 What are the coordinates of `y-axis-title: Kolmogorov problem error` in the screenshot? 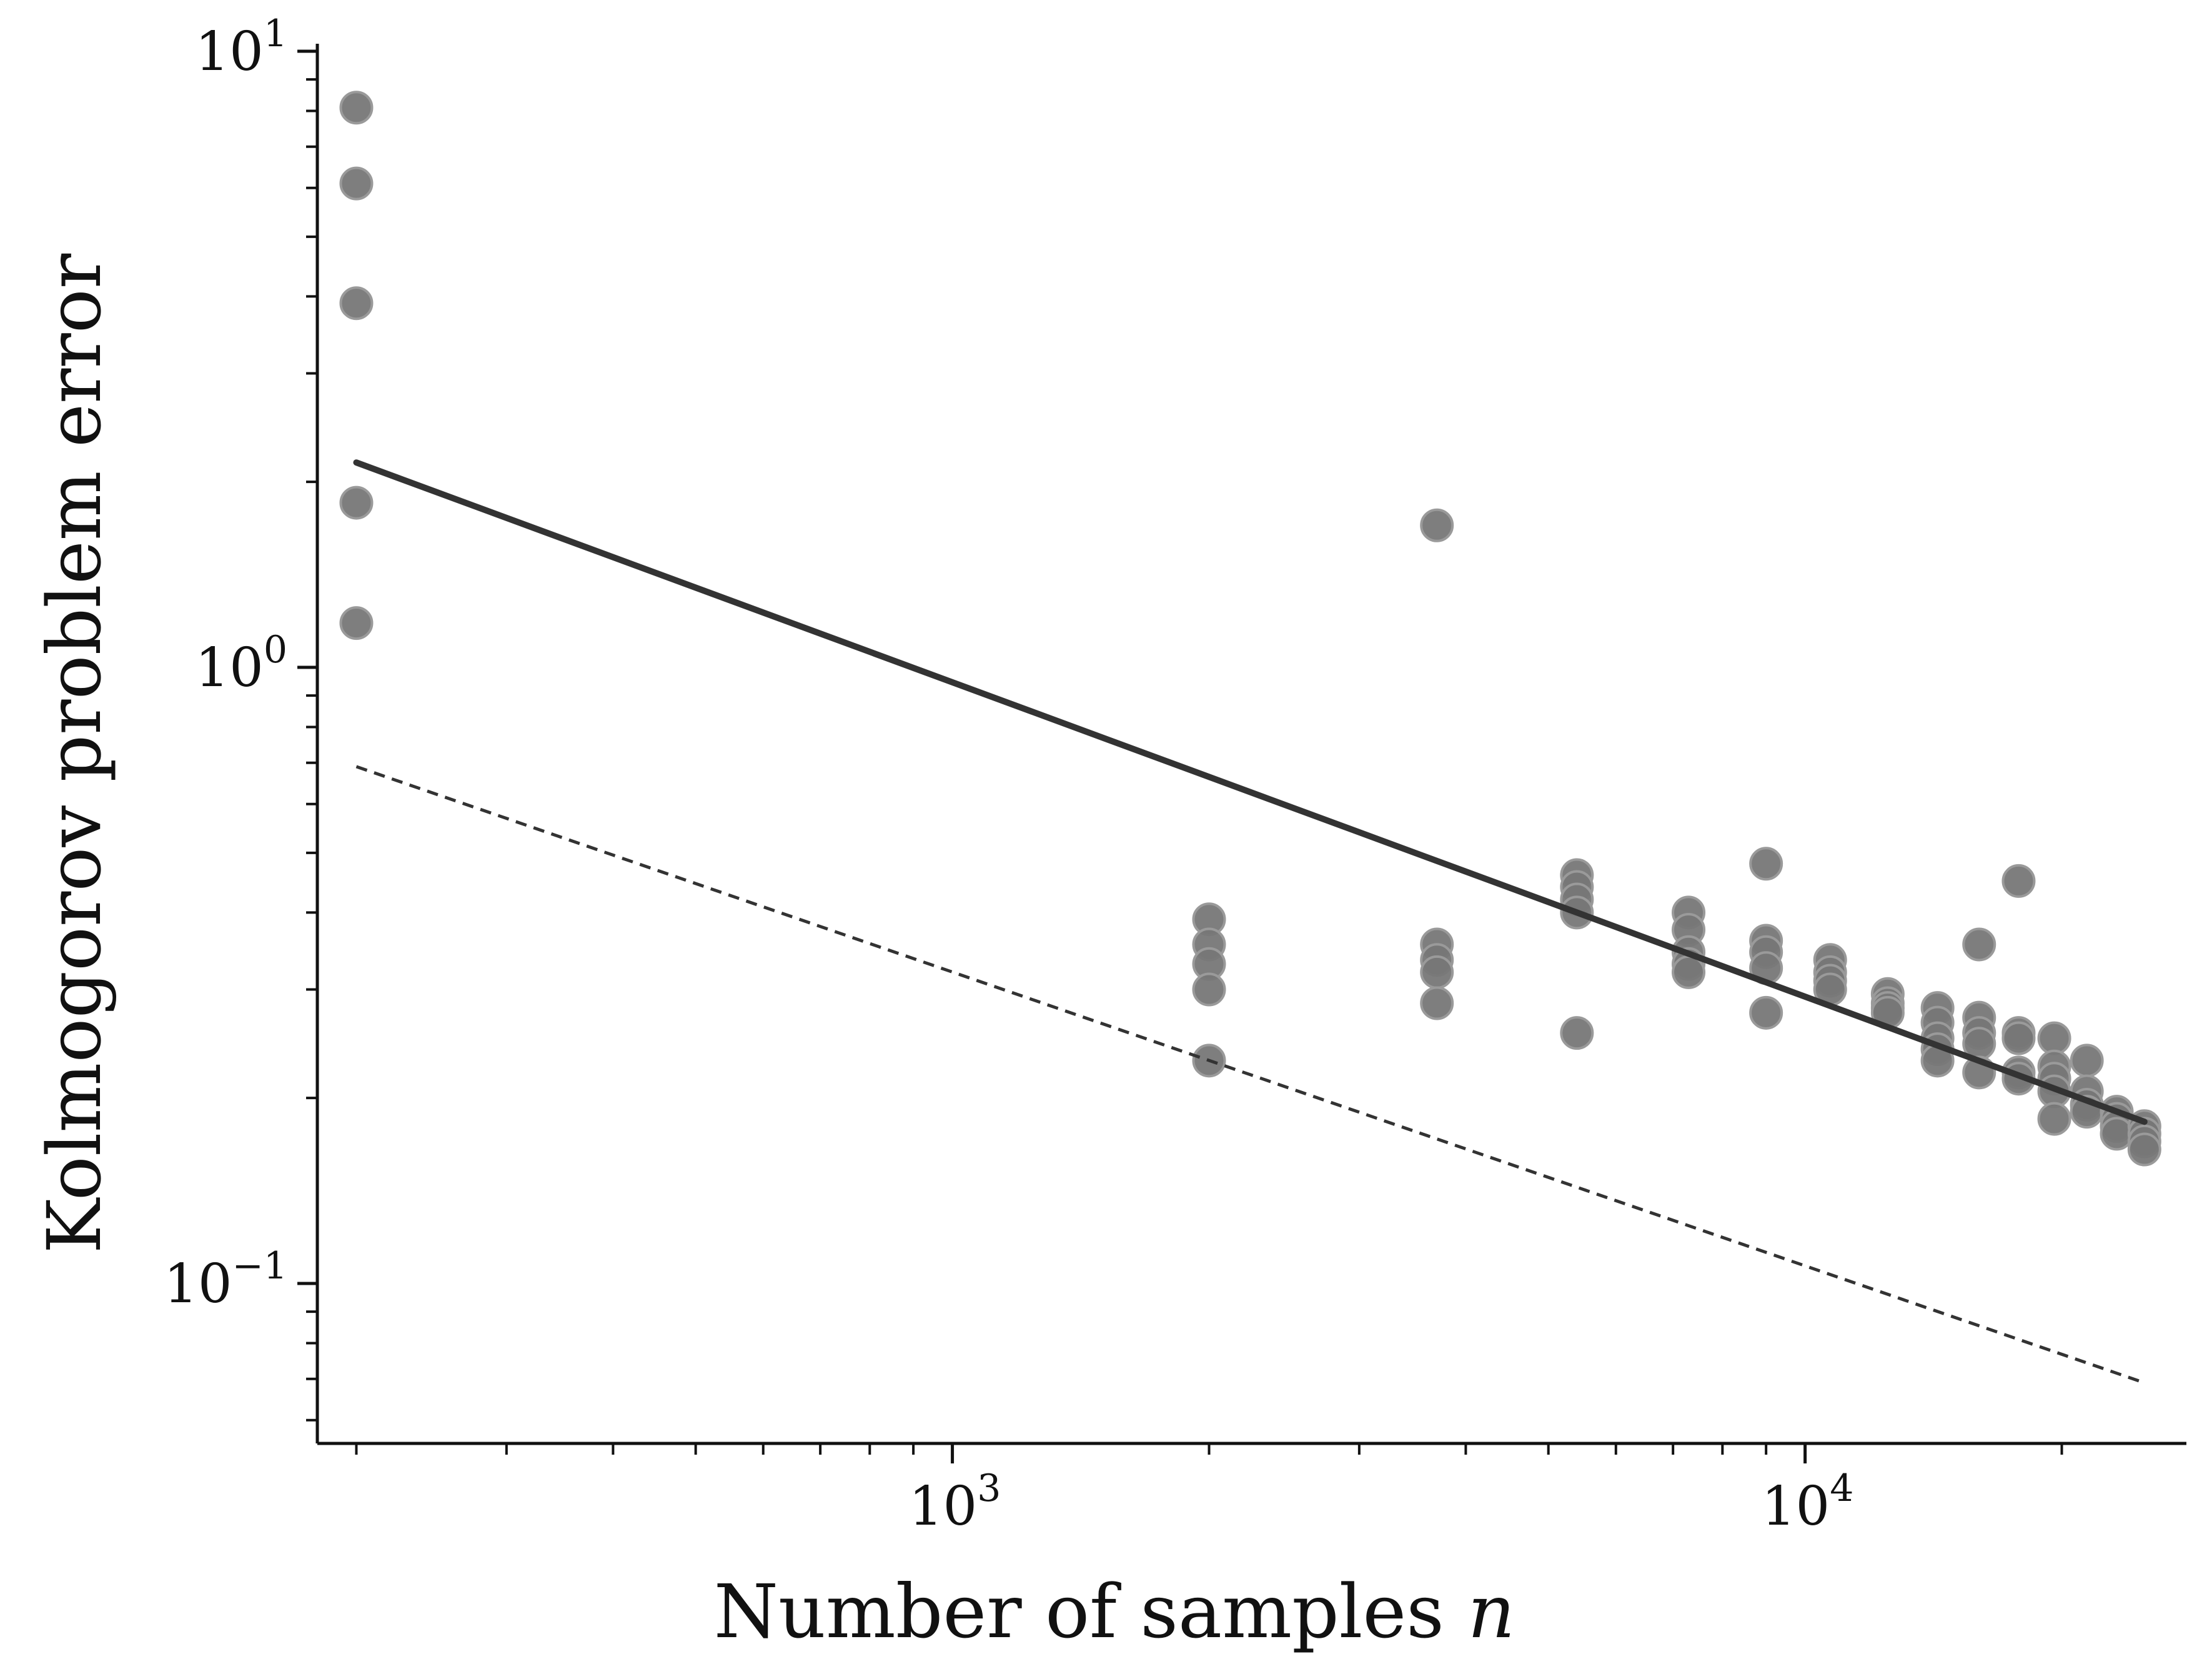 It's located at (74, 753).